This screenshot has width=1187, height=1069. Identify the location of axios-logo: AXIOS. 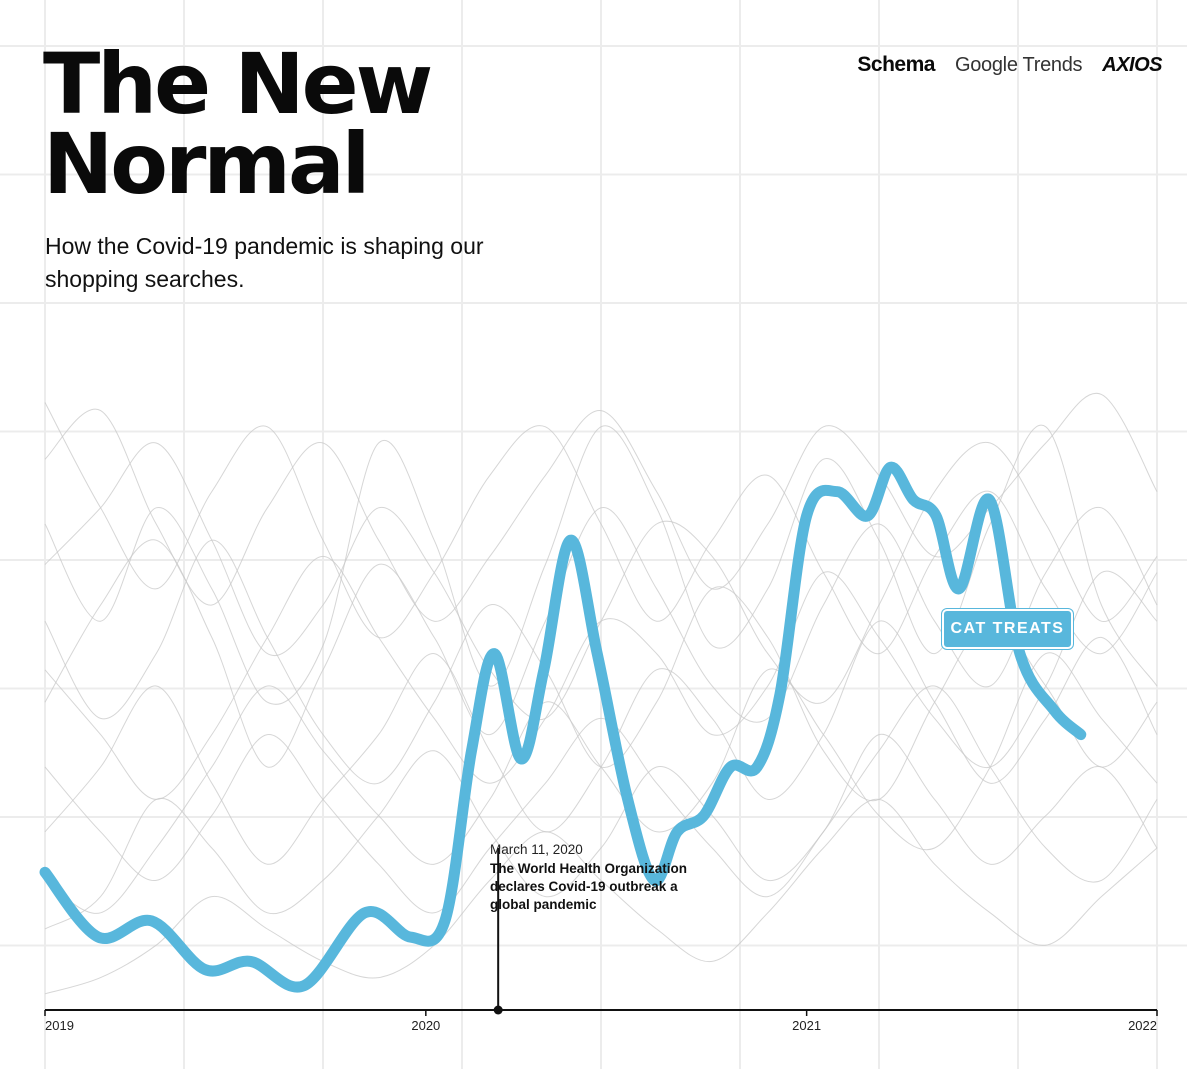
(1132, 64).